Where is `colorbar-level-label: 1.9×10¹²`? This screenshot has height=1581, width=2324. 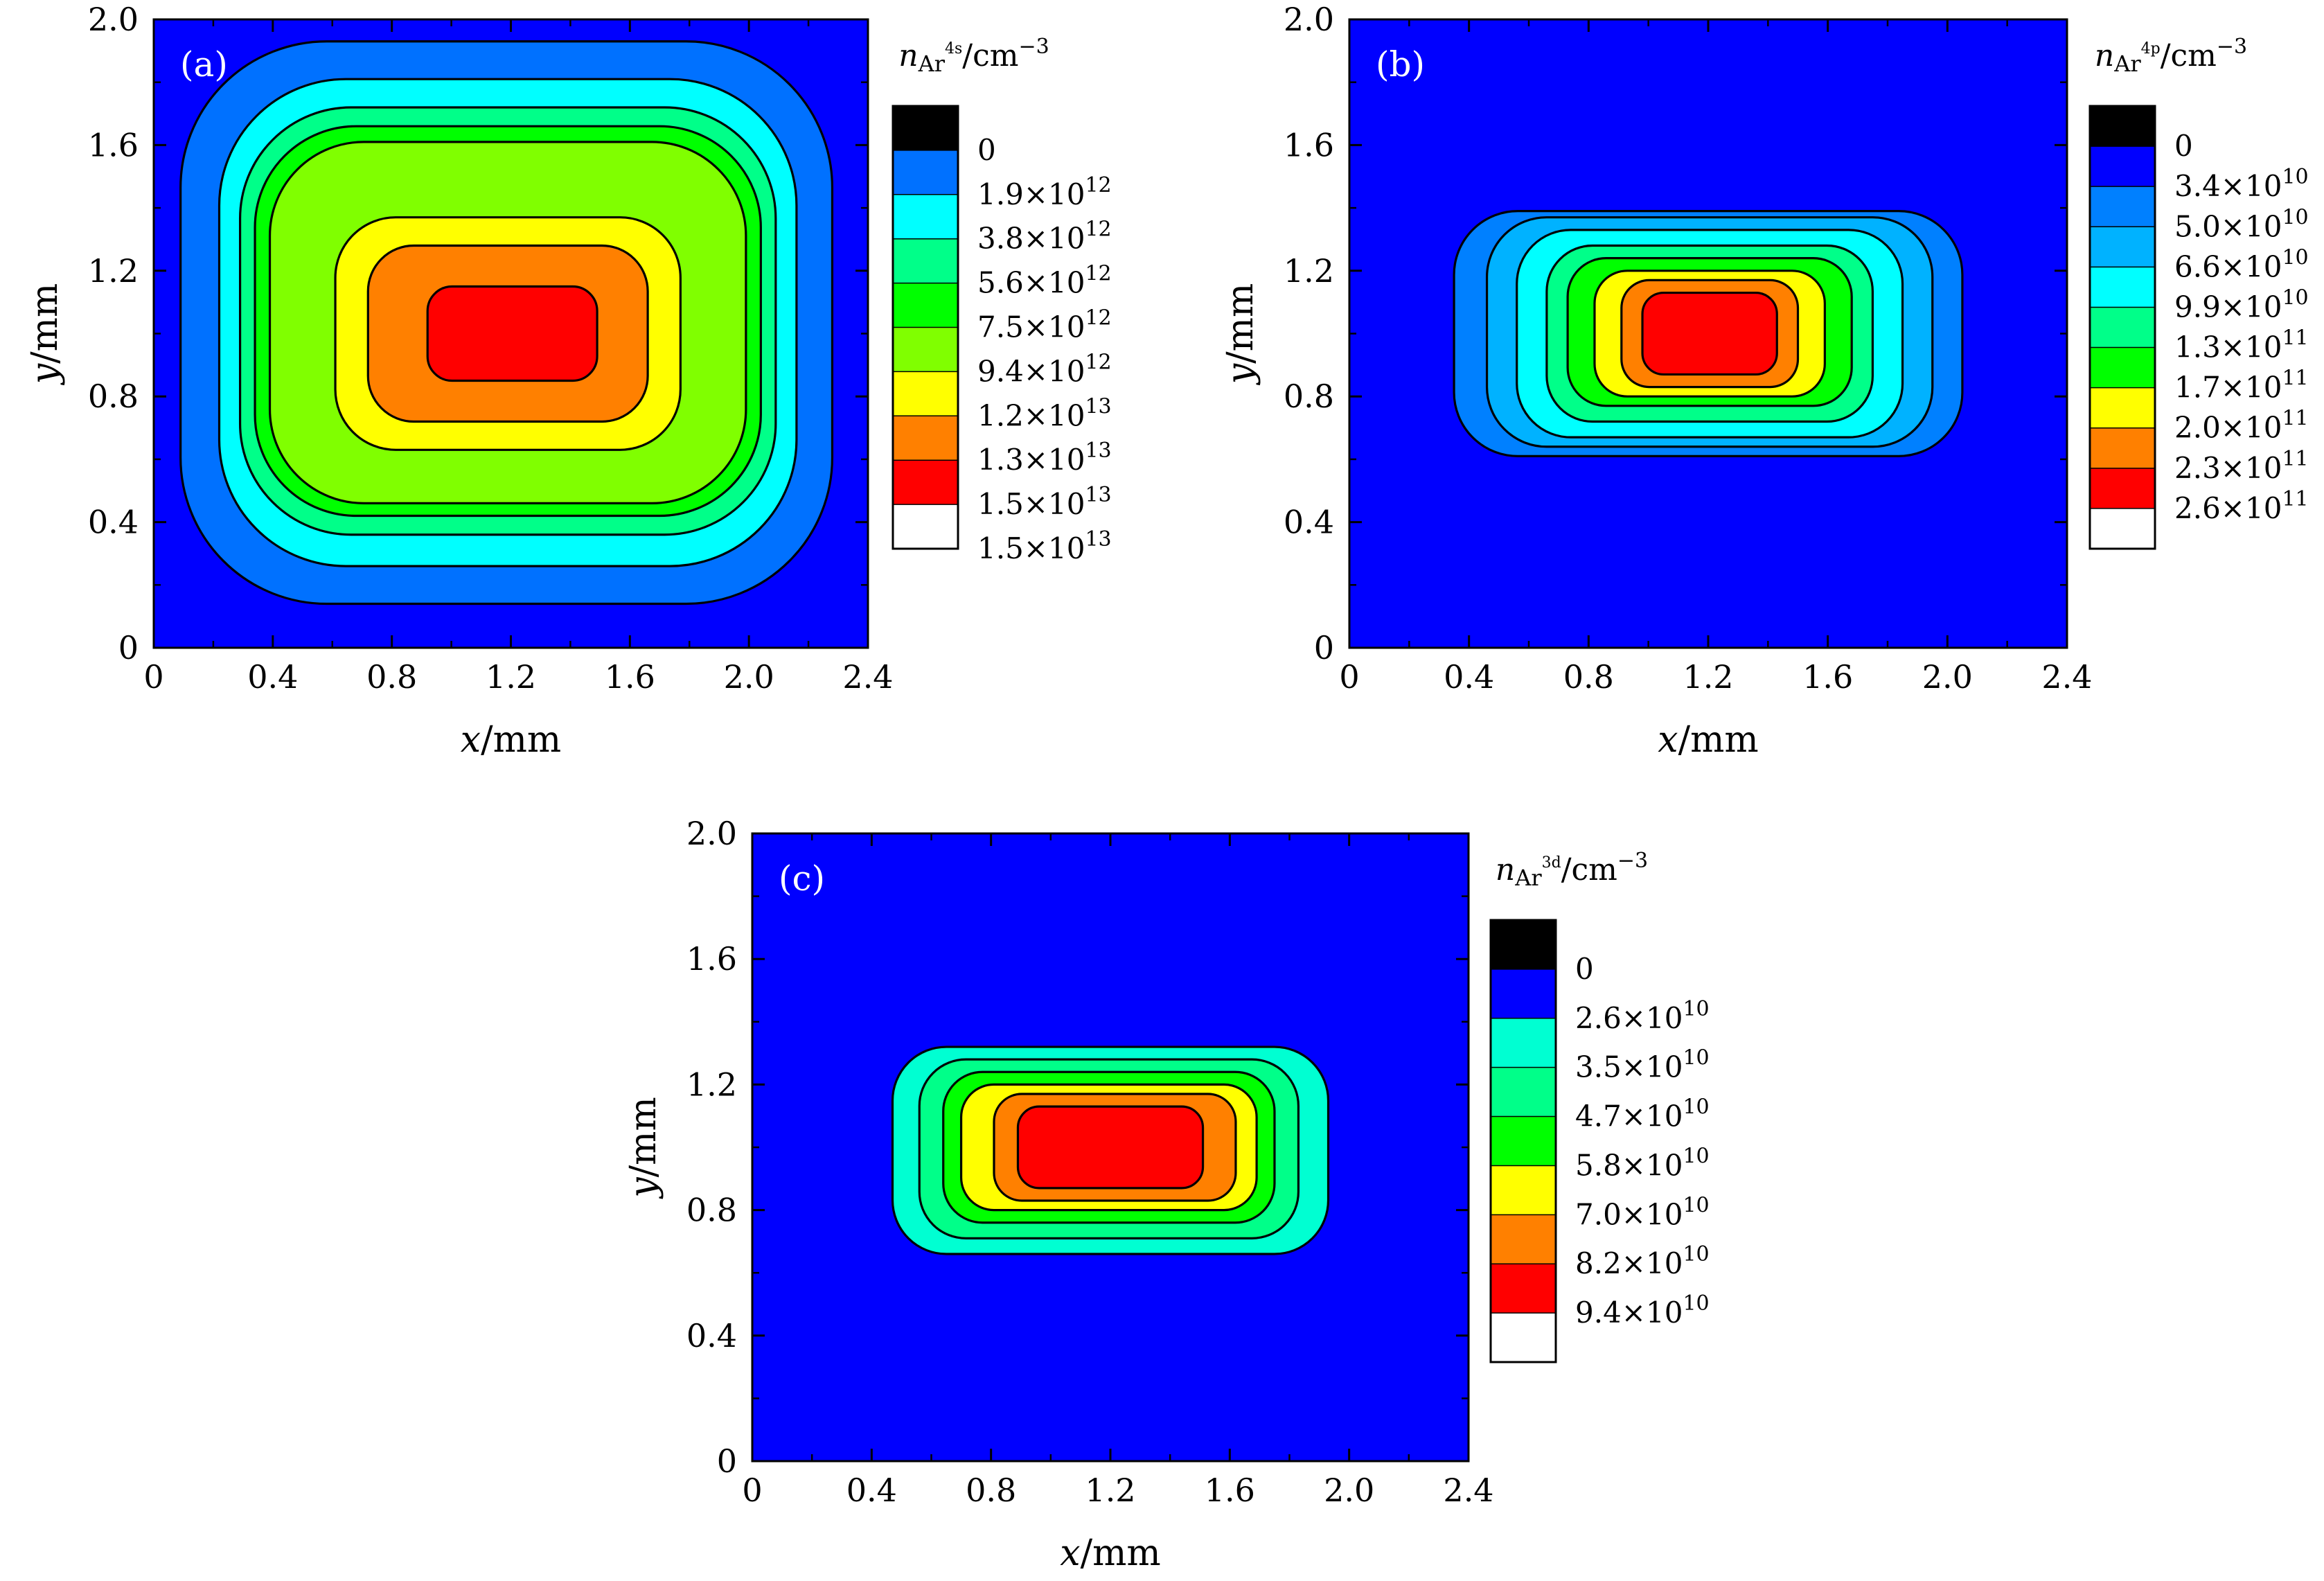 colorbar-level-label: 1.9×10¹² is located at coordinates (1044, 192).